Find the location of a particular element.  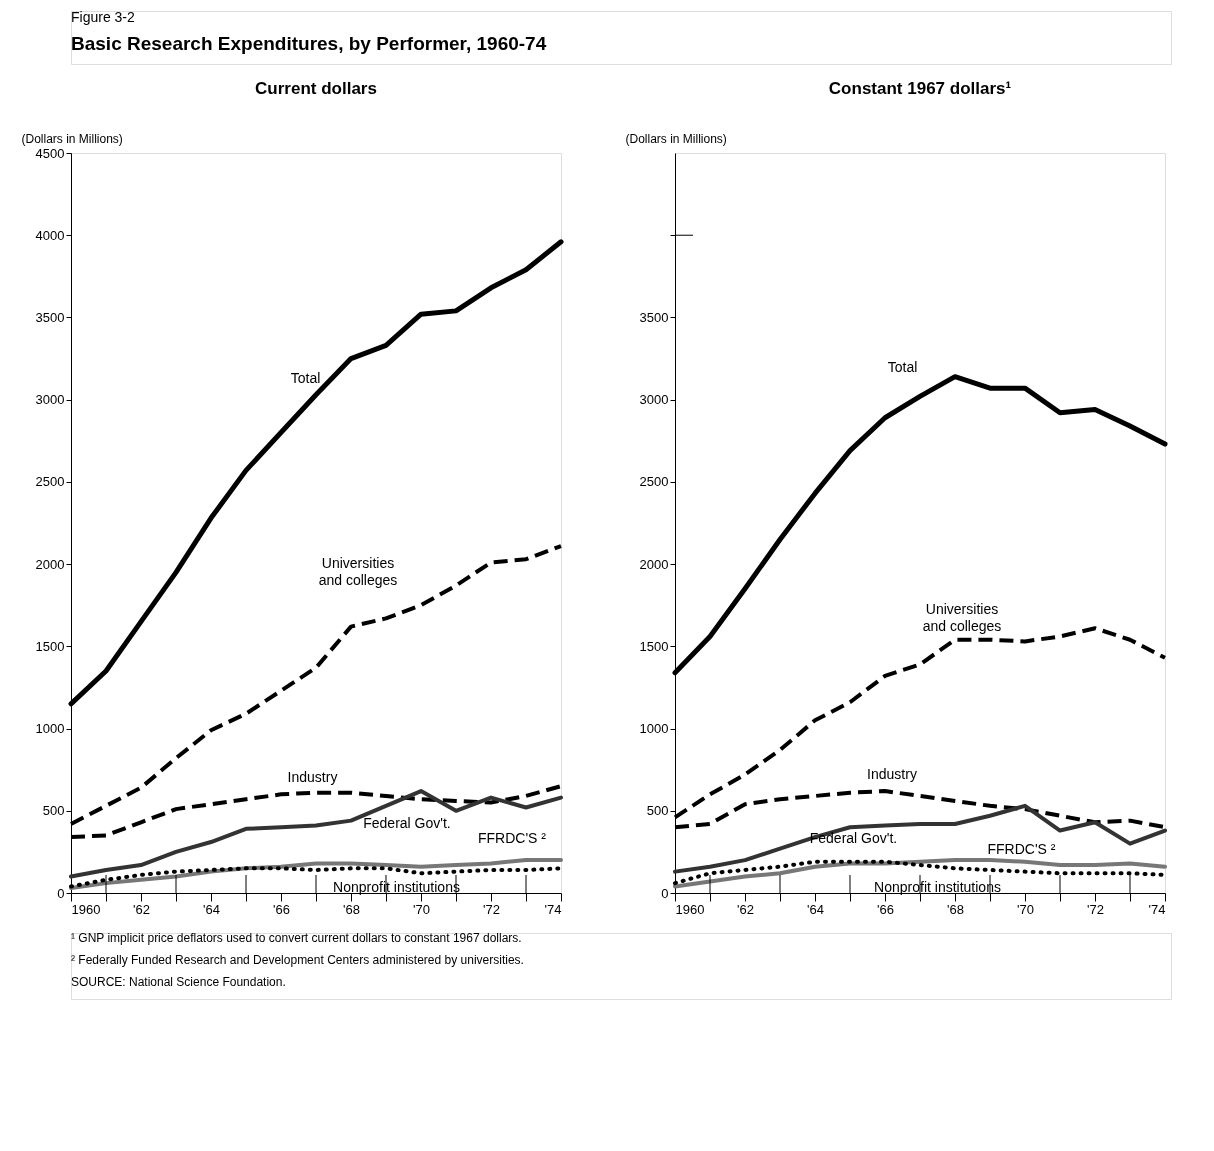

text: ¹ GNP implicit price deflators used to convert current dollars to constant 1967 dollars. is located at coordinates (296, 938).